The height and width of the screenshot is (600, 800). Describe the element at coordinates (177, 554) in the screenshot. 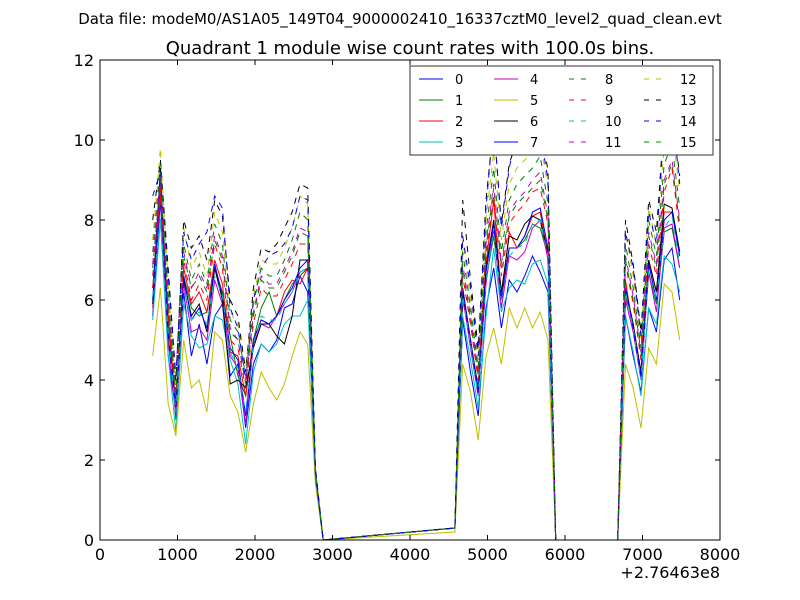

I see `x-tick-label: 1000` at that location.